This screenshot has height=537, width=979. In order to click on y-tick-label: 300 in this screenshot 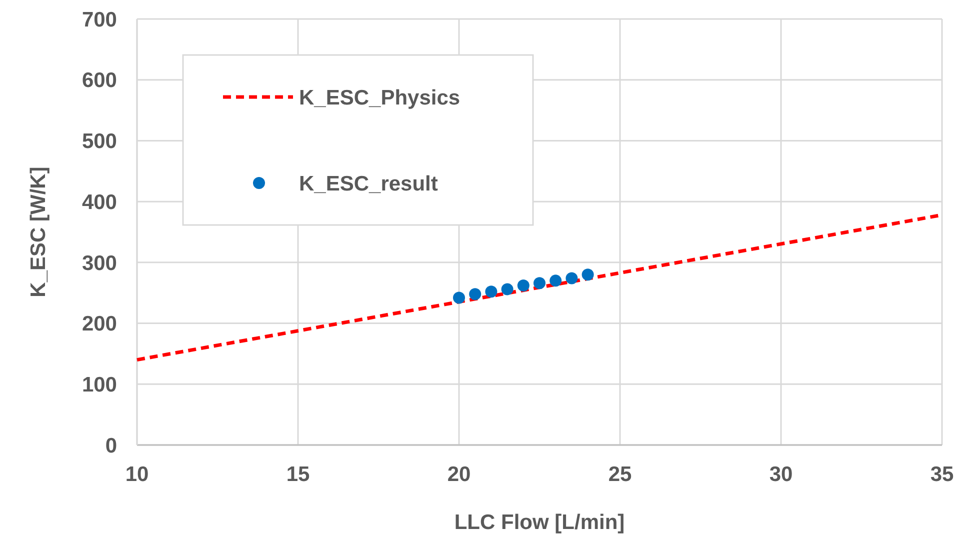, I will do `click(99, 263)`.